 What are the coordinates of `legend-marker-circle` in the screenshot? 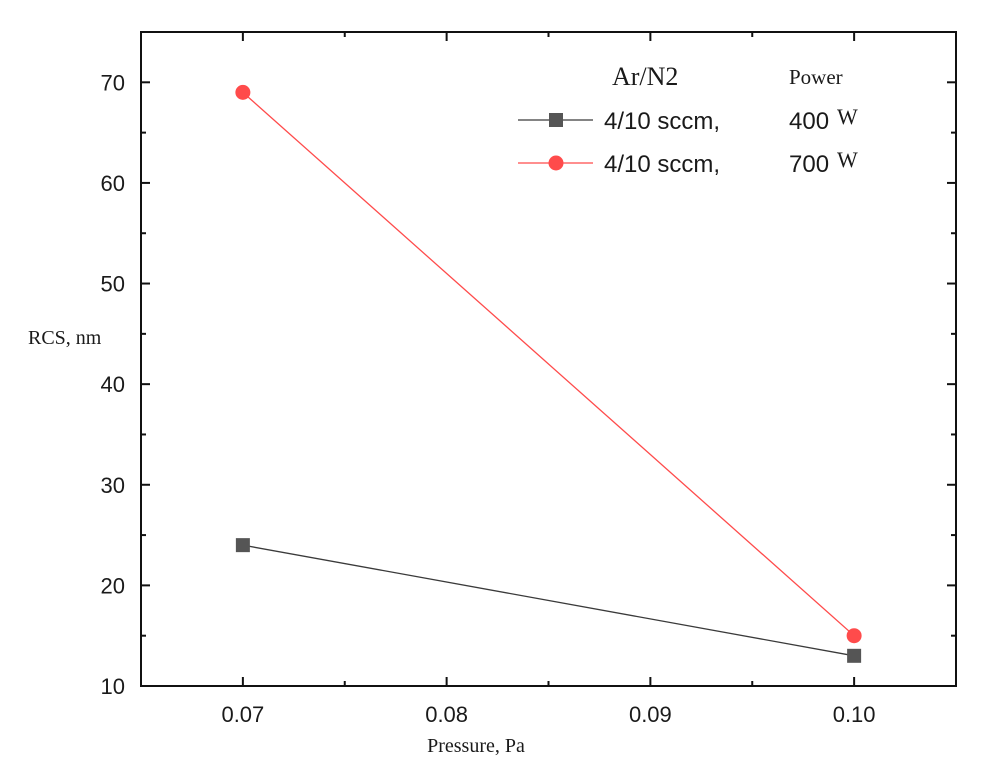 It's located at (556, 163).